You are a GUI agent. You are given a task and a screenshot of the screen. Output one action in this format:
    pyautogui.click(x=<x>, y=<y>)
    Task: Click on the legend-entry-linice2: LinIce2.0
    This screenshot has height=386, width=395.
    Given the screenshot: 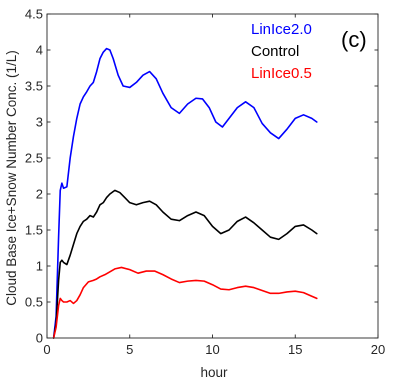 What is the action you would take?
    pyautogui.click(x=281, y=29)
    